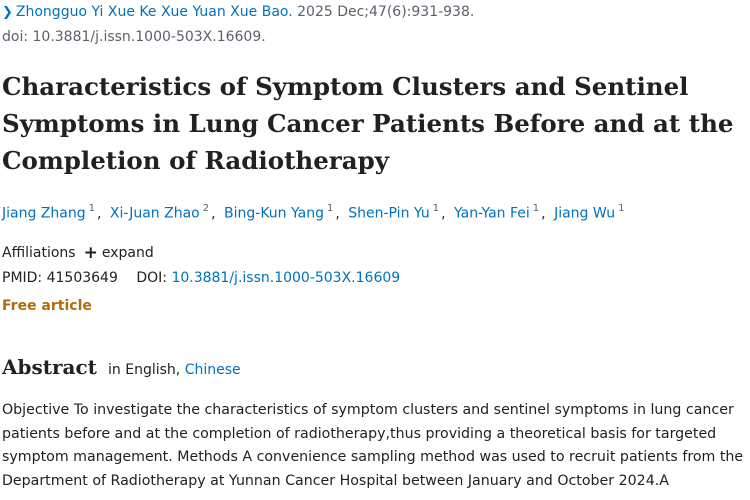 The width and height of the screenshot is (750, 500). Describe the element at coordinates (82, 278) in the screenshot. I see `pmid-value: 41503649` at that location.